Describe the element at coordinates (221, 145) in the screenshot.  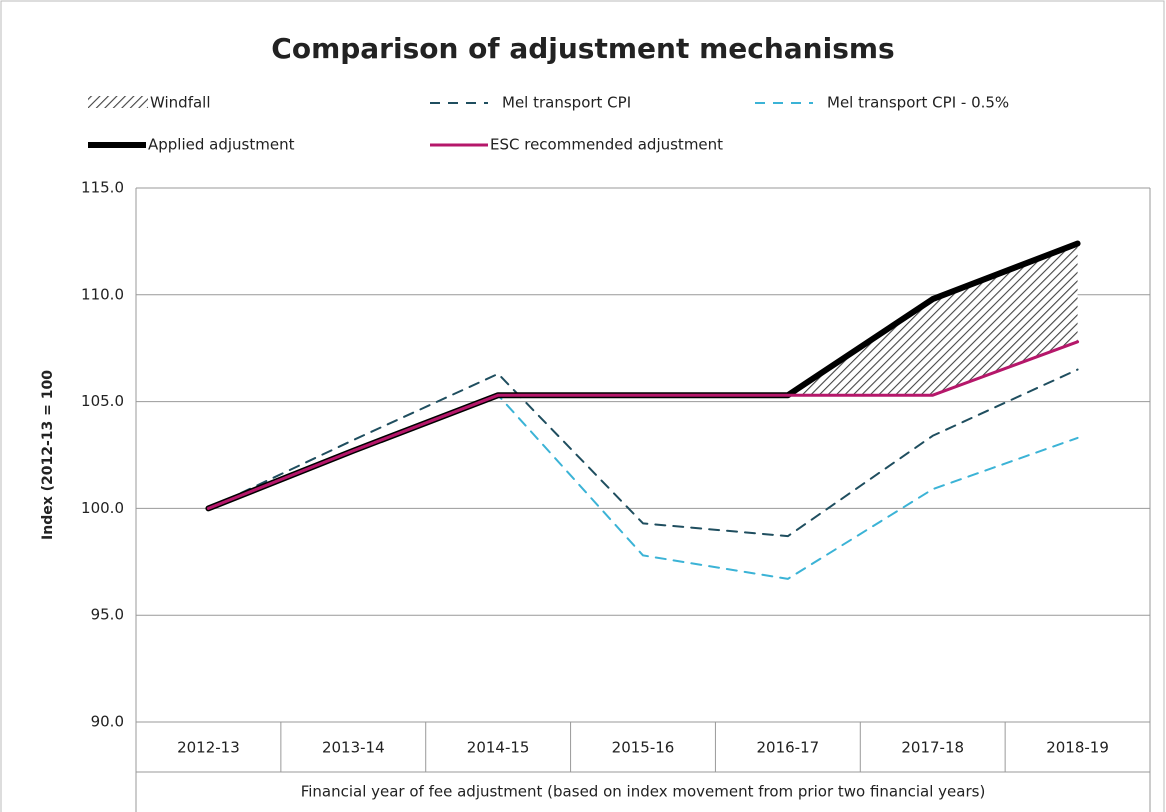
I see `legend-label: Applied adjustment` at that location.